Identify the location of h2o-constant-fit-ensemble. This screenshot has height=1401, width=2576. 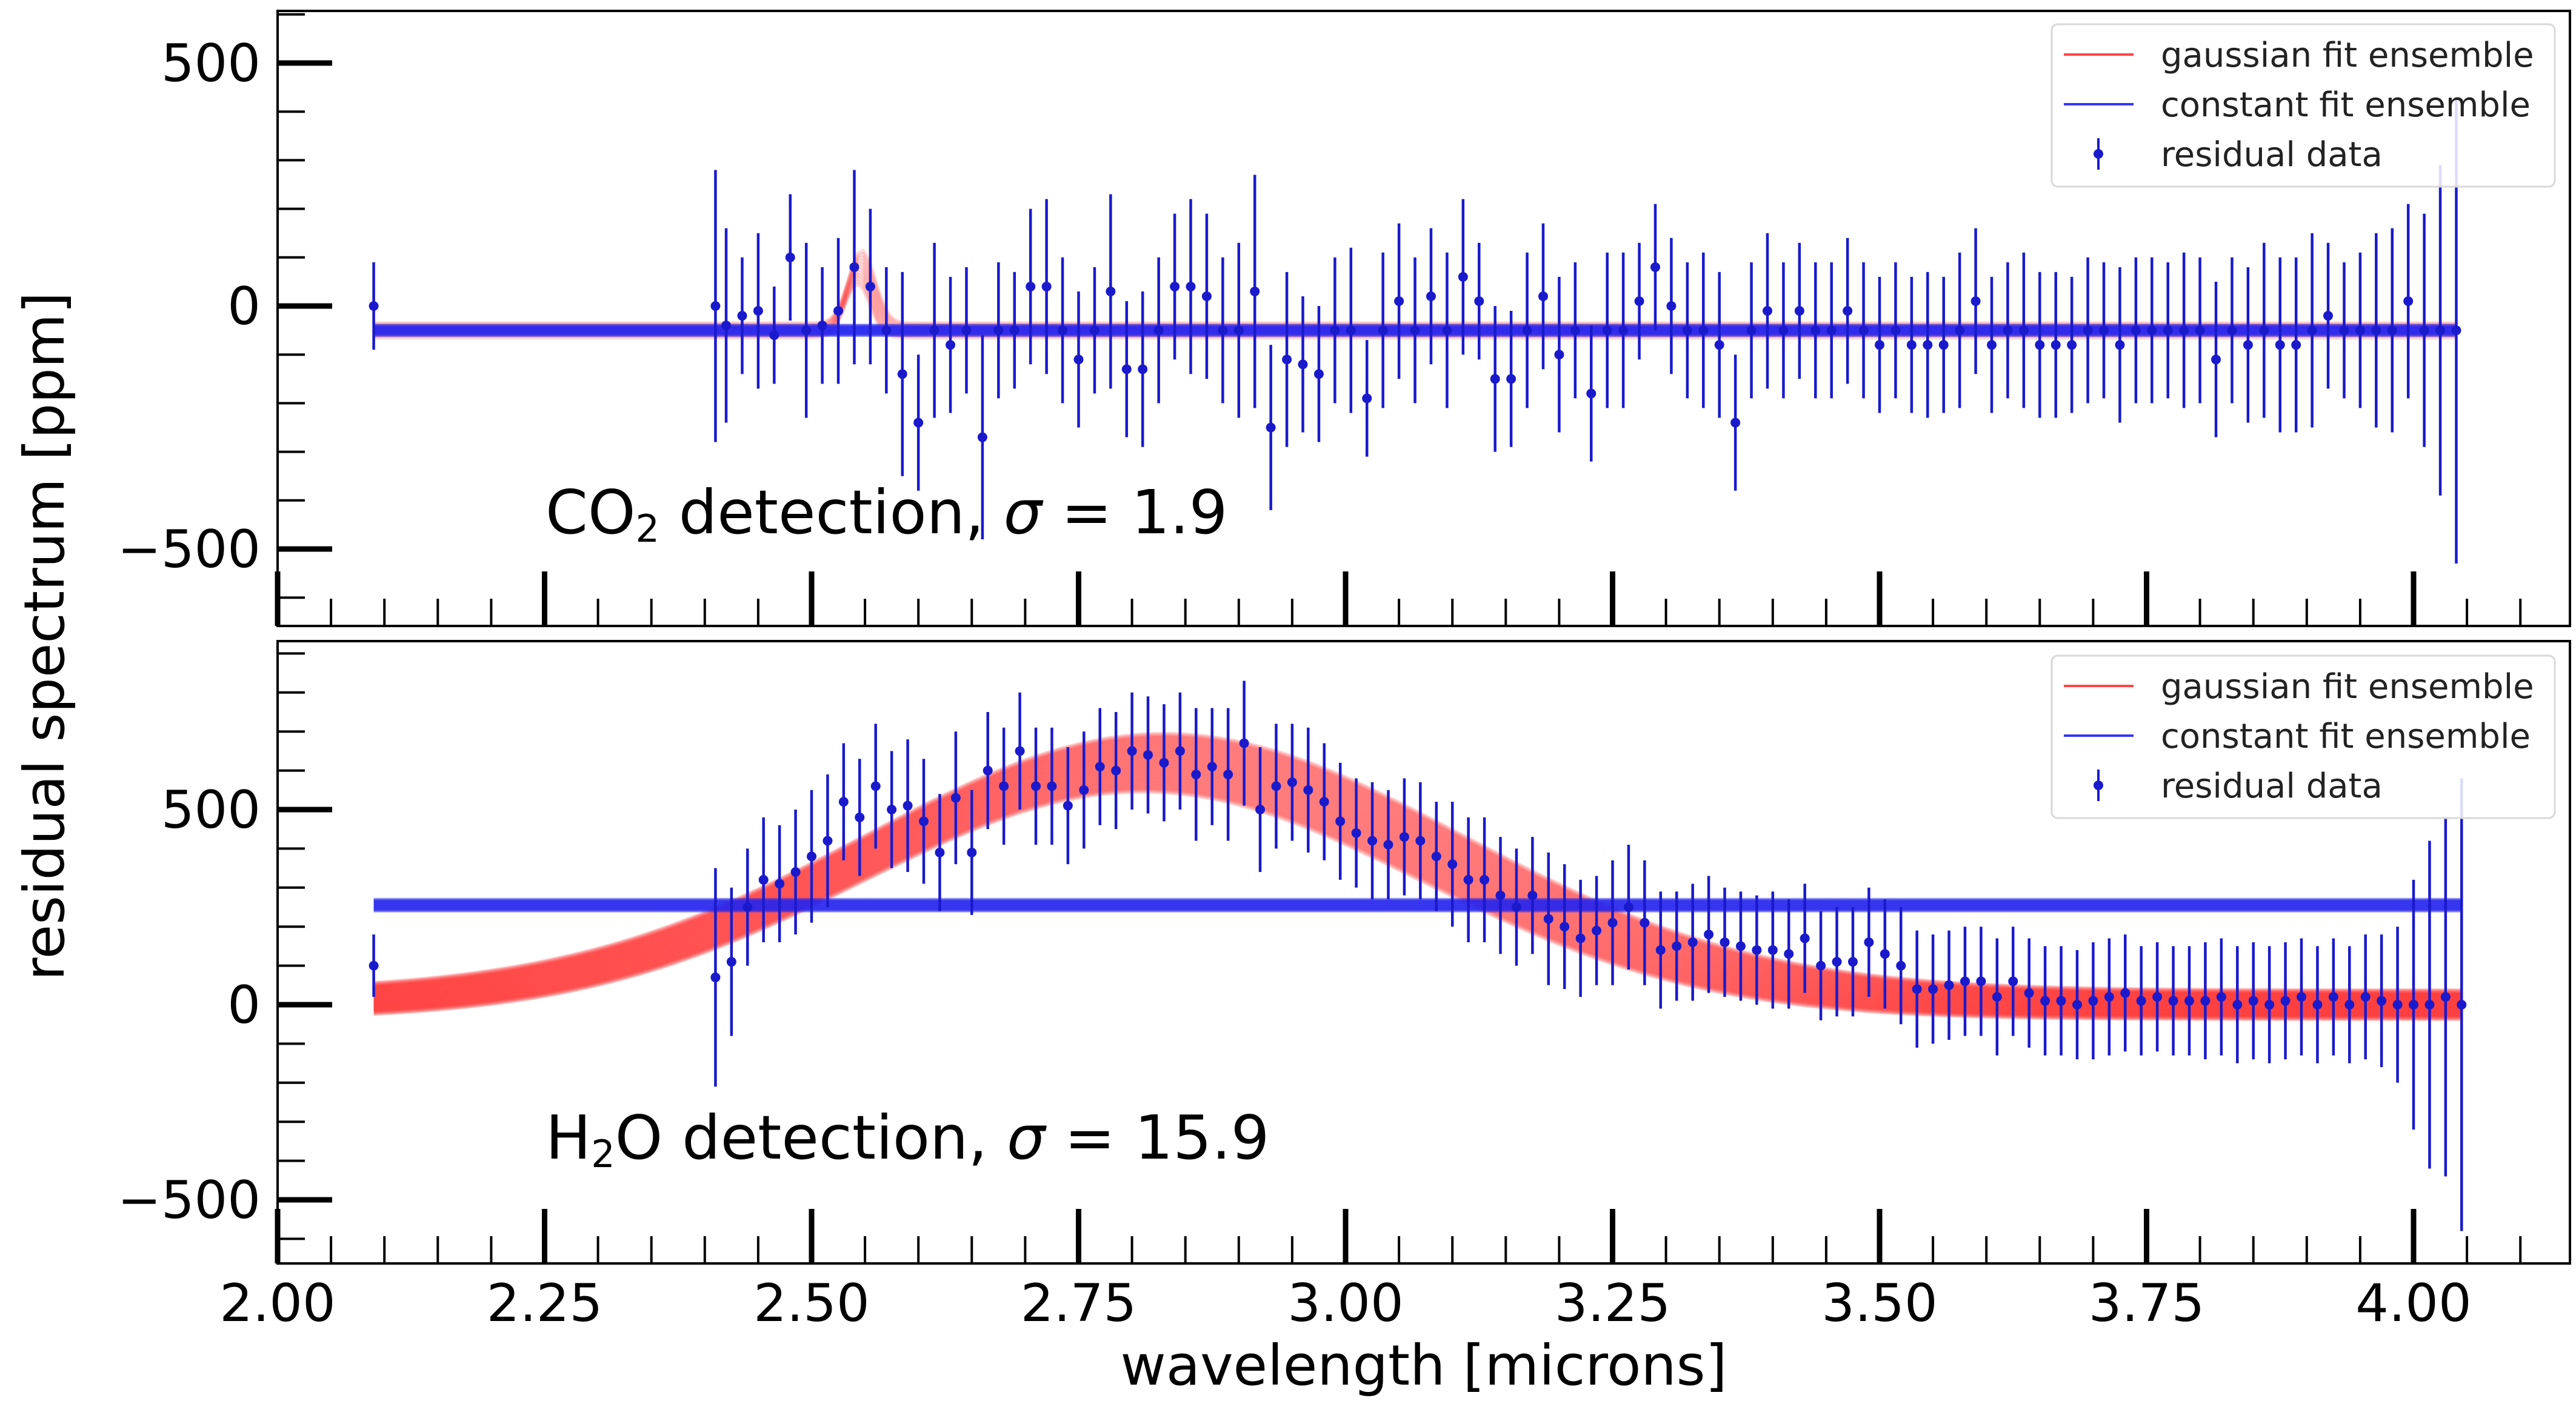
(1418, 905).